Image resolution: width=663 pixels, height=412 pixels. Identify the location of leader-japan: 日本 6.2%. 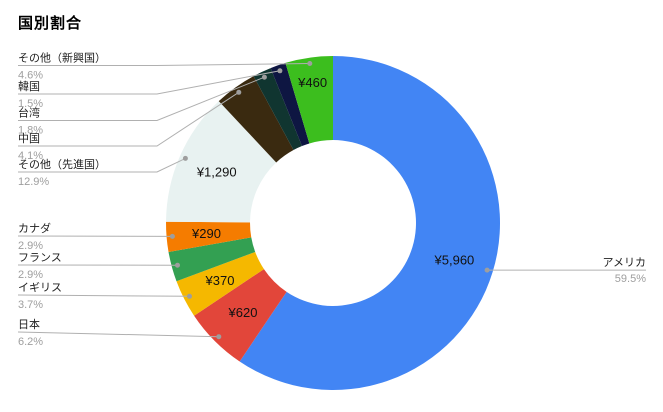
(119, 332).